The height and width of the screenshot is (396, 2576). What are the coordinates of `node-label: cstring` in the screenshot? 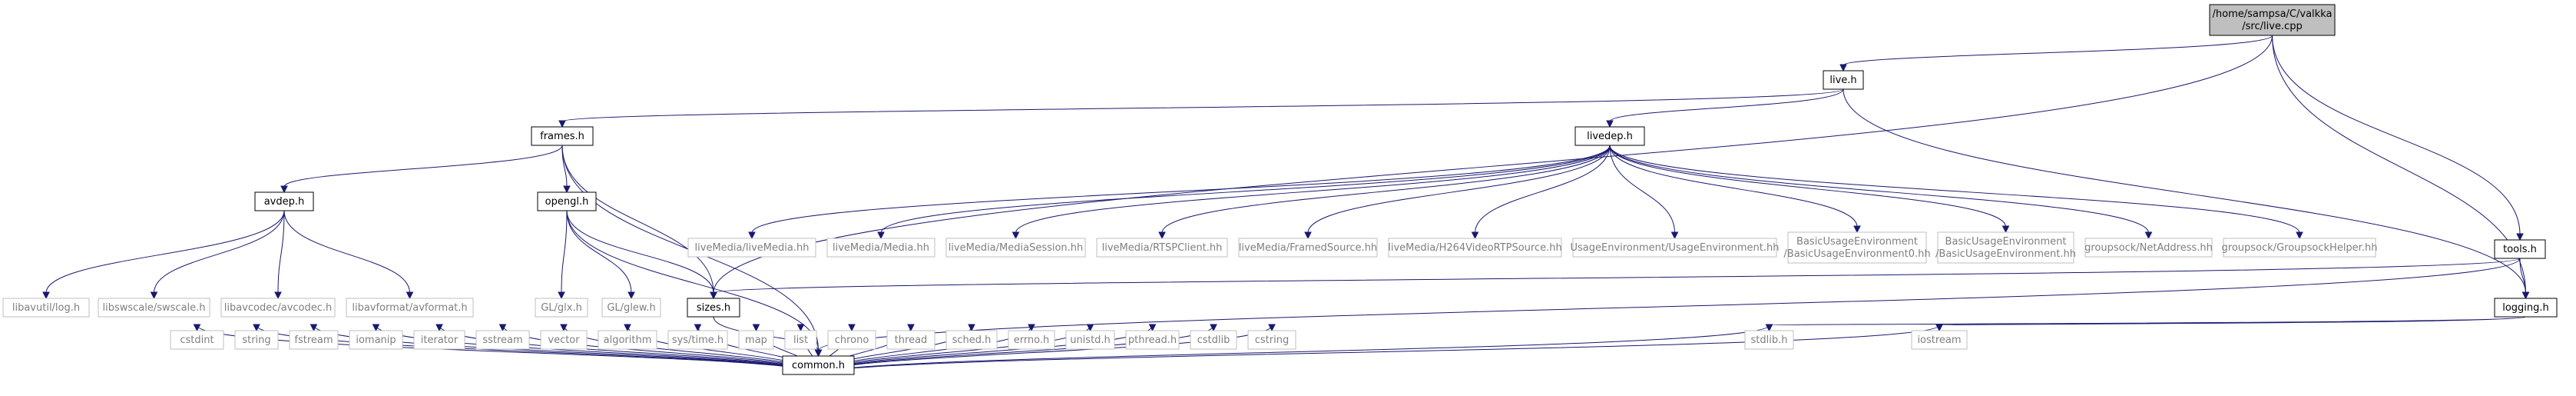 It's located at (1272, 340).